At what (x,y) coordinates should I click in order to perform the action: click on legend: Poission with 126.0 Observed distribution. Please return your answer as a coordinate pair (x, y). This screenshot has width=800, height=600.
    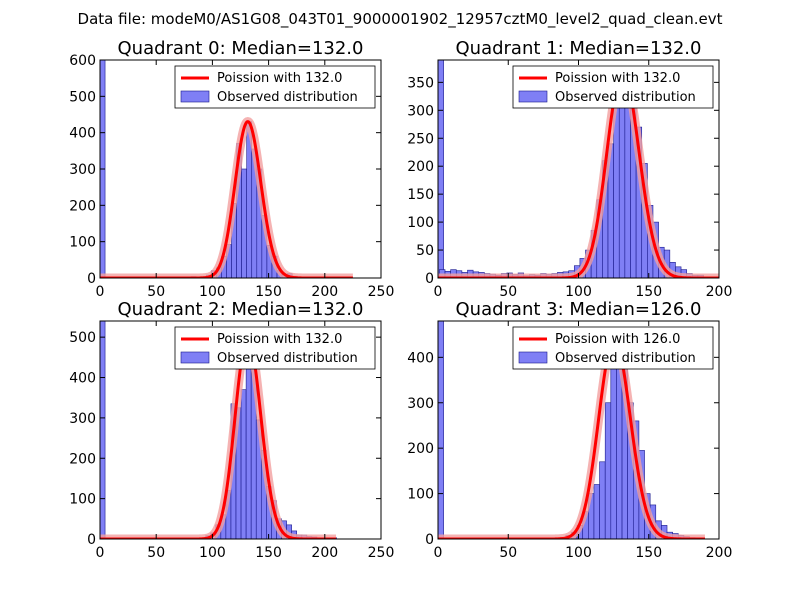
    Looking at the image, I should click on (613, 348).